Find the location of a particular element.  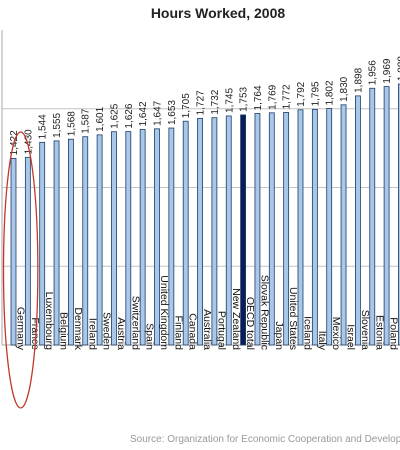

category-label: Austria is located at coordinates (121, 333).